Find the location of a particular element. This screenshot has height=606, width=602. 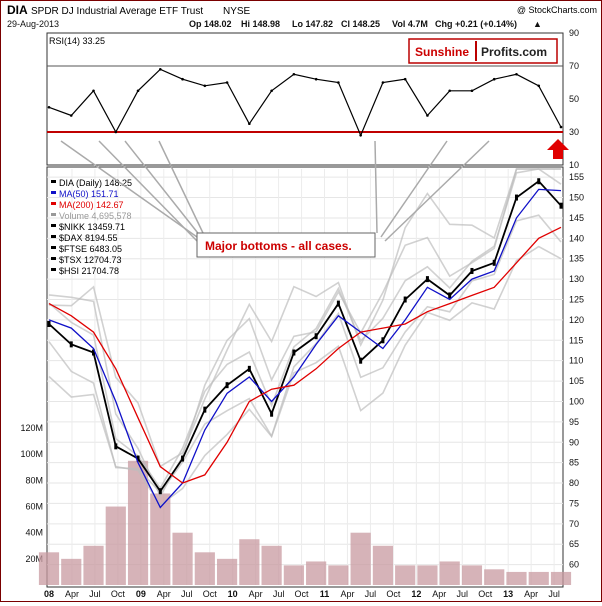

price-tick-label: 70 is located at coordinates (574, 524).